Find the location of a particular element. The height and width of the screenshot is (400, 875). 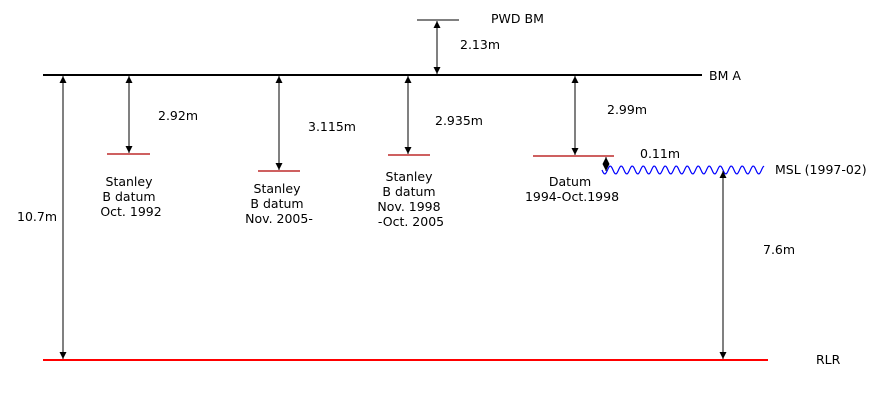

caption-line: Nov. 2005- is located at coordinates (279, 218).